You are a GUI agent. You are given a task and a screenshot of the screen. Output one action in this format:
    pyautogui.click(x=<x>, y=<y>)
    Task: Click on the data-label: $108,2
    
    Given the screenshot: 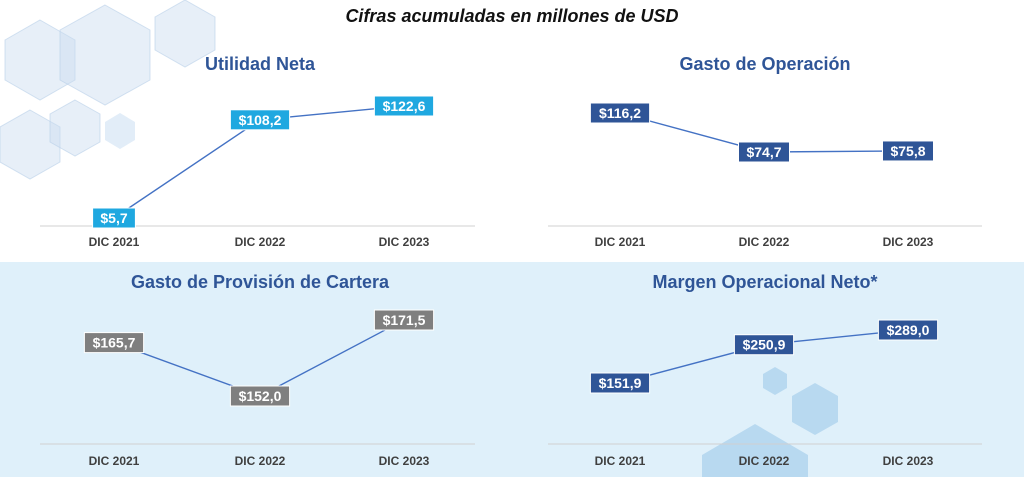 What is the action you would take?
    pyautogui.click(x=260, y=120)
    